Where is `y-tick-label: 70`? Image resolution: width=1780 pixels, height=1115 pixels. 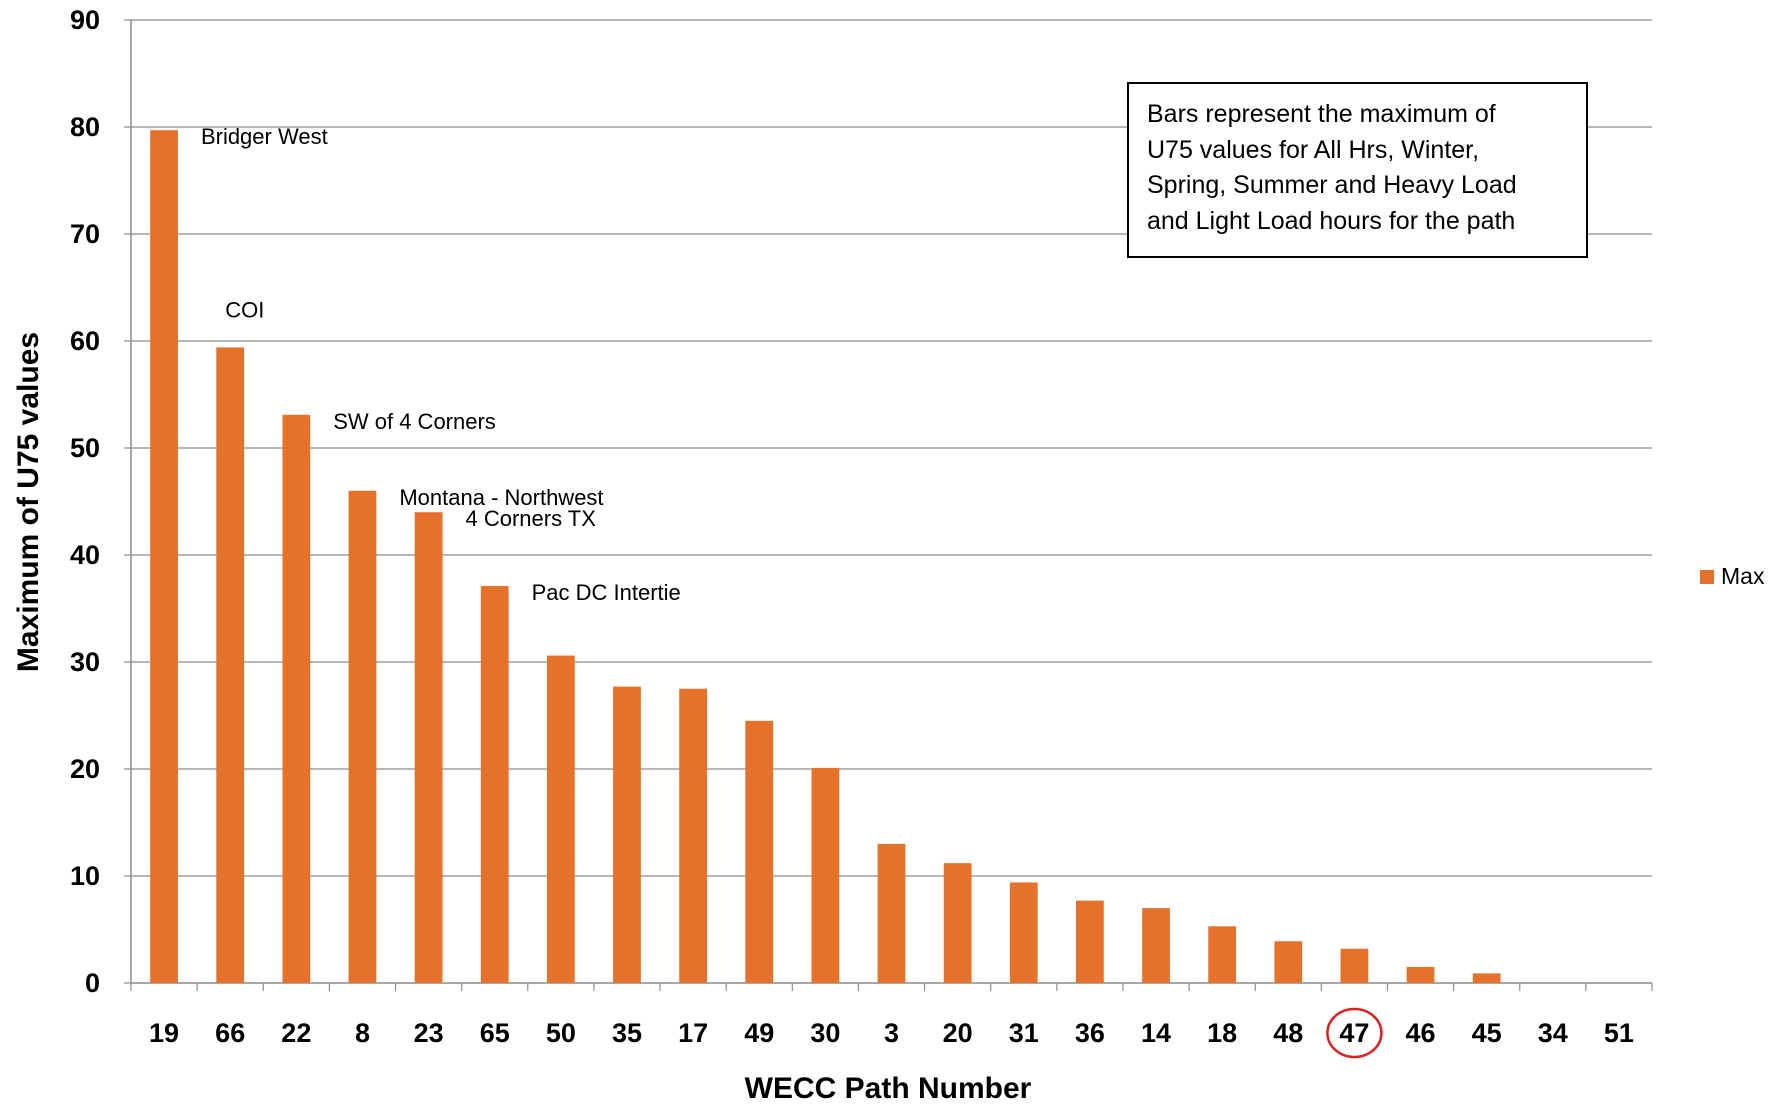 y-tick-label: 70 is located at coordinates (85, 234).